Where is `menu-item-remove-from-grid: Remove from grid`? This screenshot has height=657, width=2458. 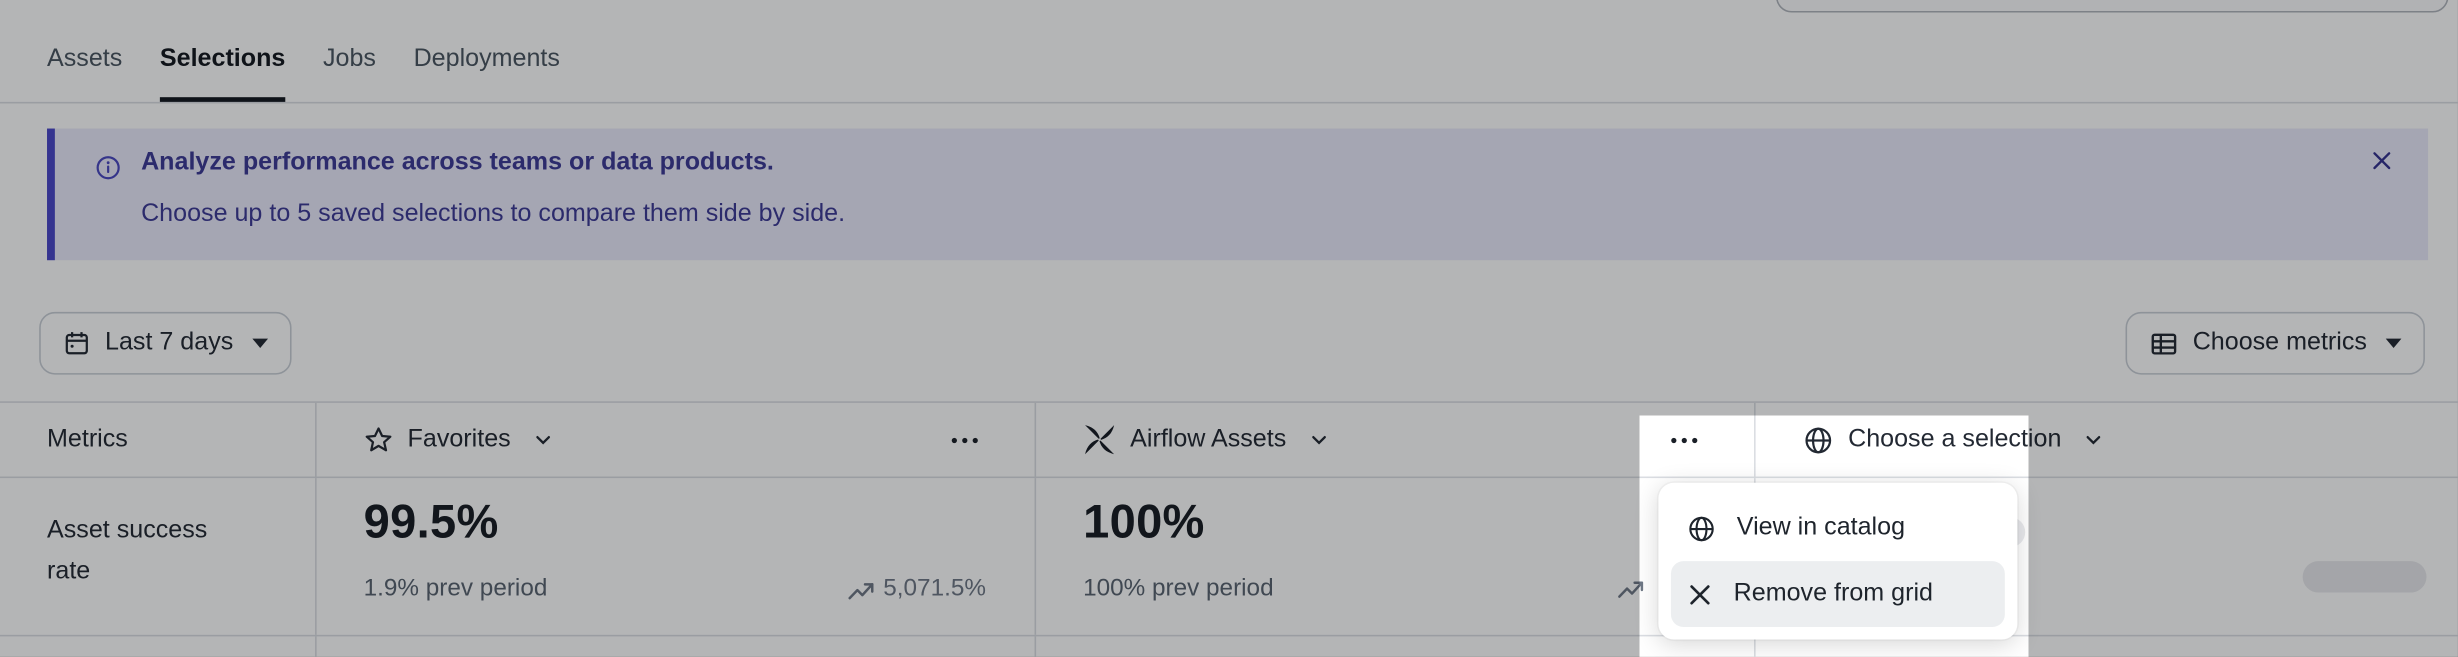
menu-item-remove-from-grid: Remove from grid is located at coordinates (1837, 594).